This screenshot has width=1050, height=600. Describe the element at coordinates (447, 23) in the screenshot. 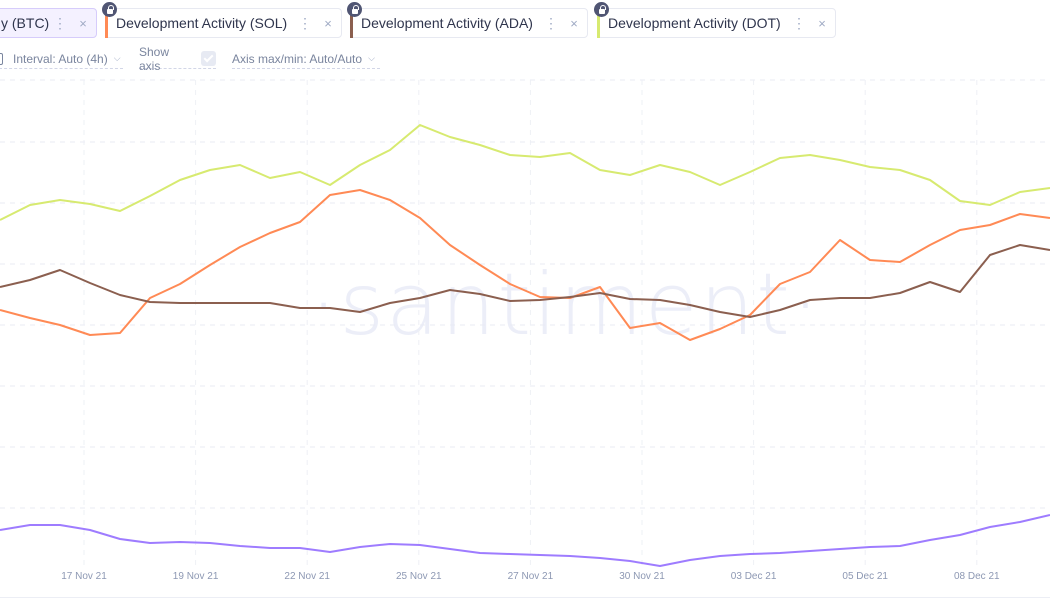

I see `metric-label: Development Activity (ADA)` at that location.